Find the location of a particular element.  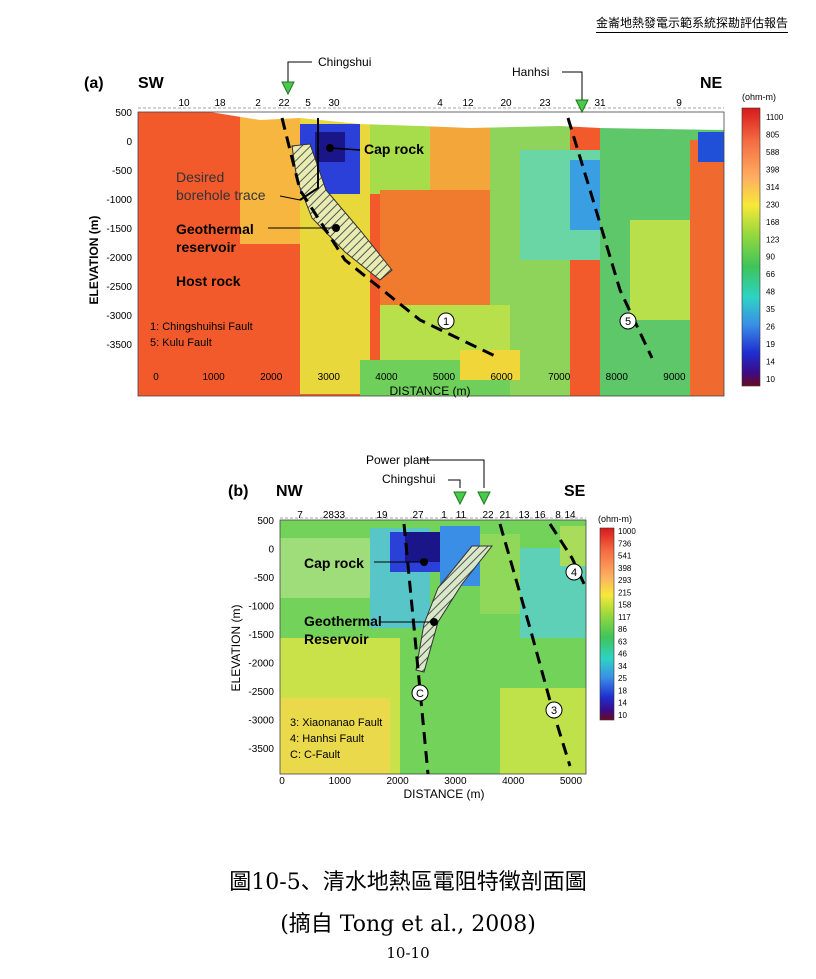

direction-left: NW is located at coordinates (290, 491).